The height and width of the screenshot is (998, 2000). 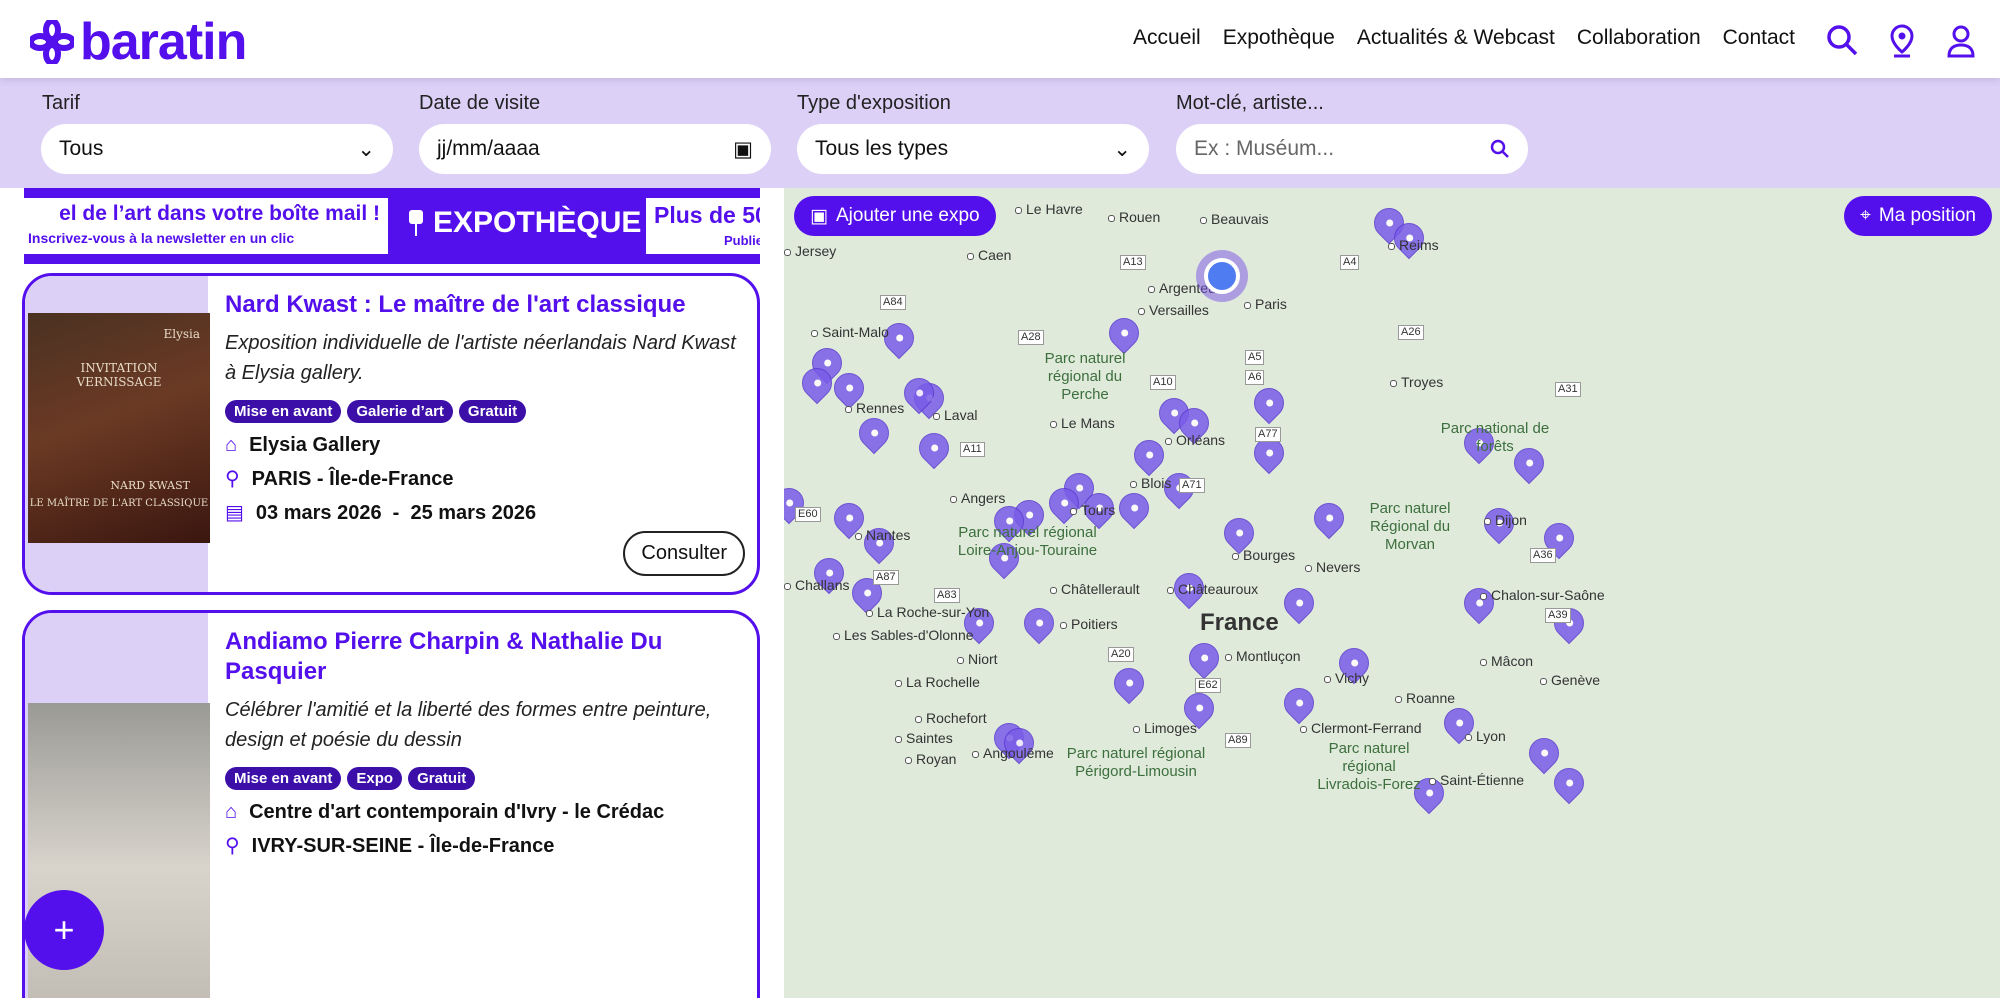 What do you see at coordinates (1268, 434) in the screenshot?
I see `road-label: A77` at bounding box center [1268, 434].